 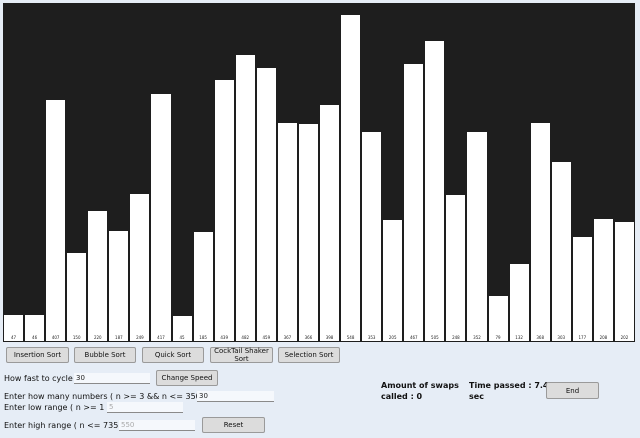 I want to click on swaps-stat: Amount of swaps called : 0, so click(x=420, y=391).